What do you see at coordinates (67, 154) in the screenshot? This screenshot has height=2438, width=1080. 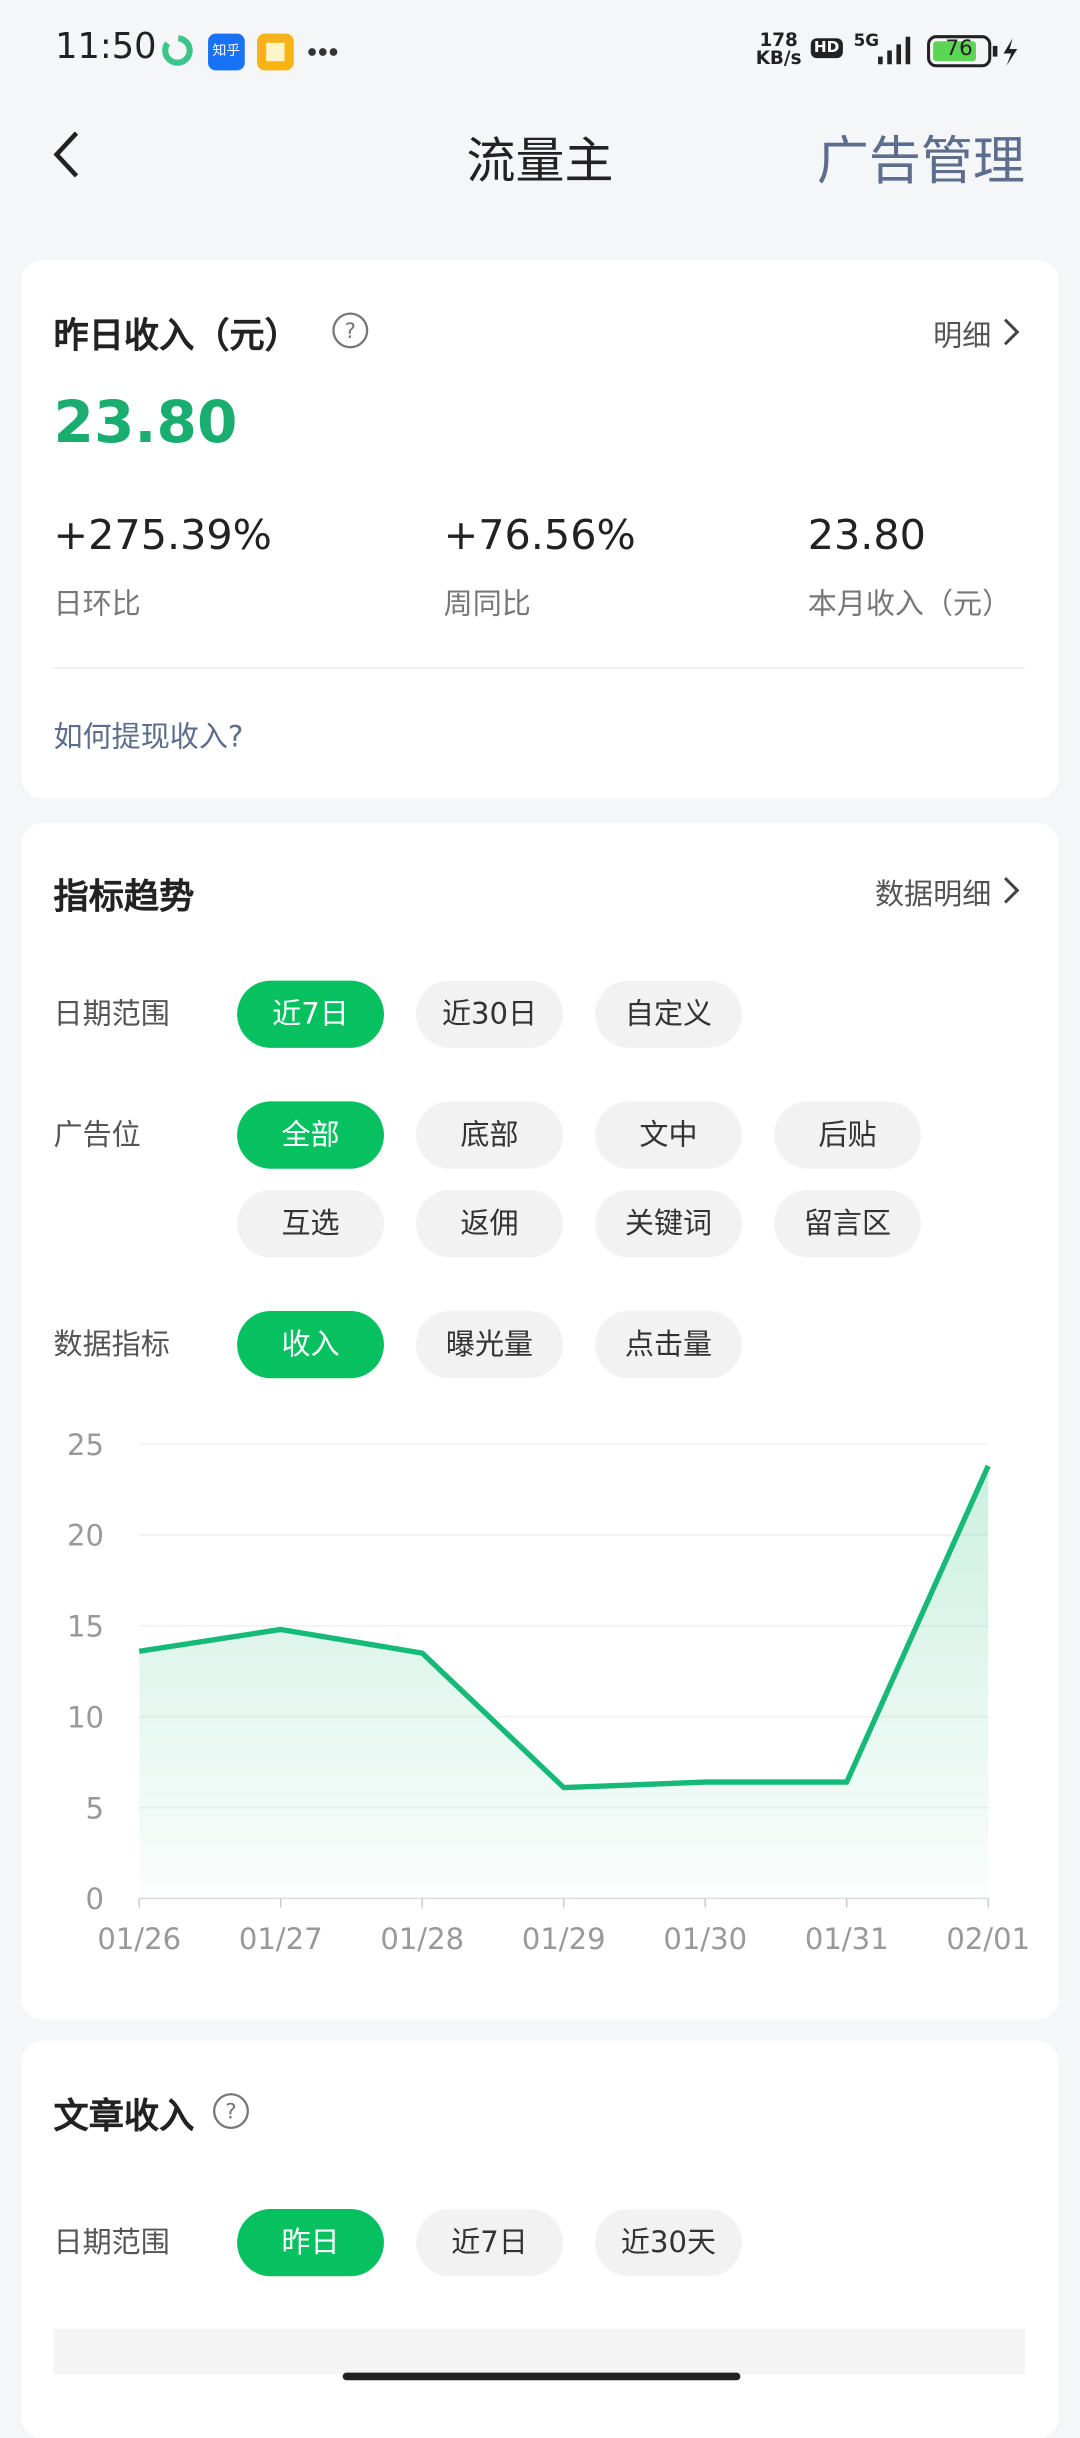 I see `back-button` at bounding box center [67, 154].